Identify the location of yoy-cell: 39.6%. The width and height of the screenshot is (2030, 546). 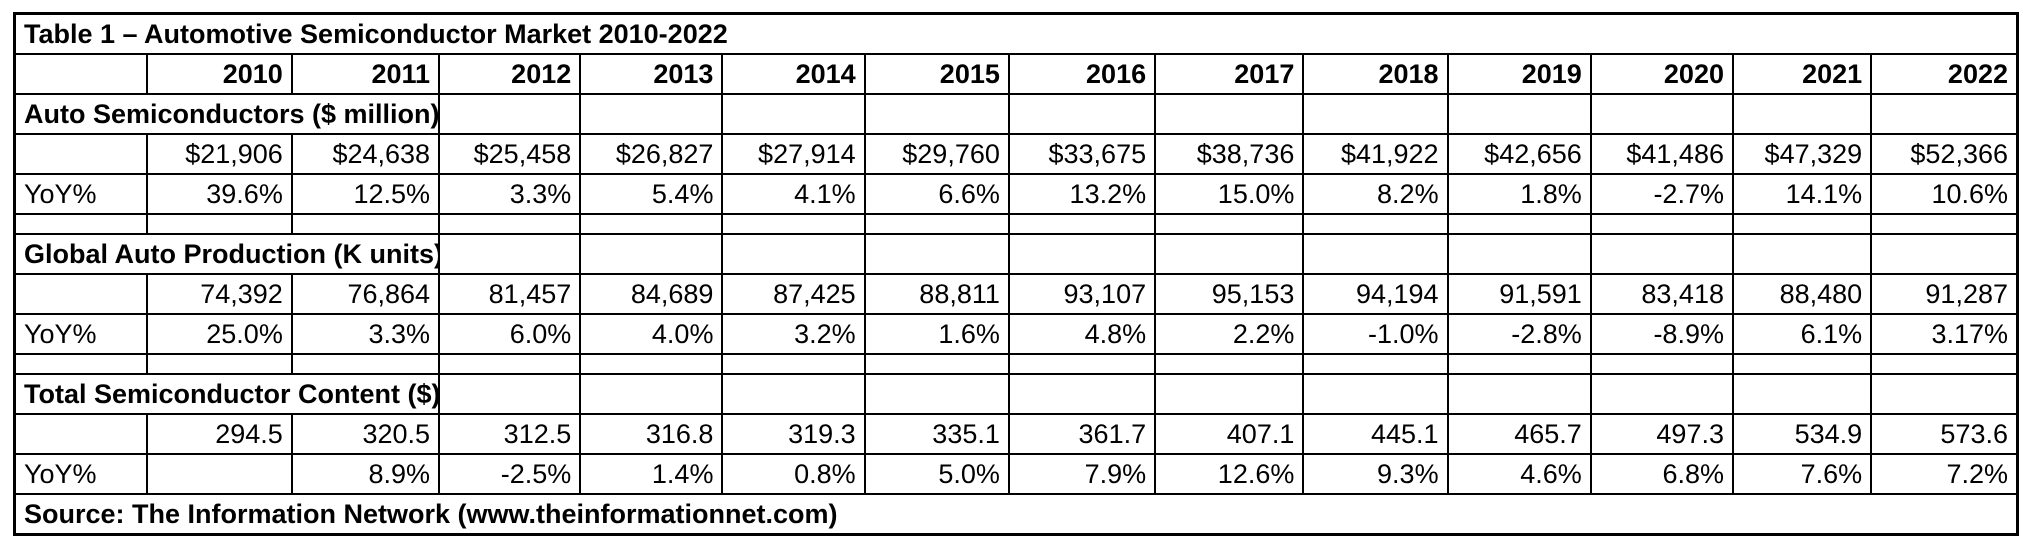
(219, 194).